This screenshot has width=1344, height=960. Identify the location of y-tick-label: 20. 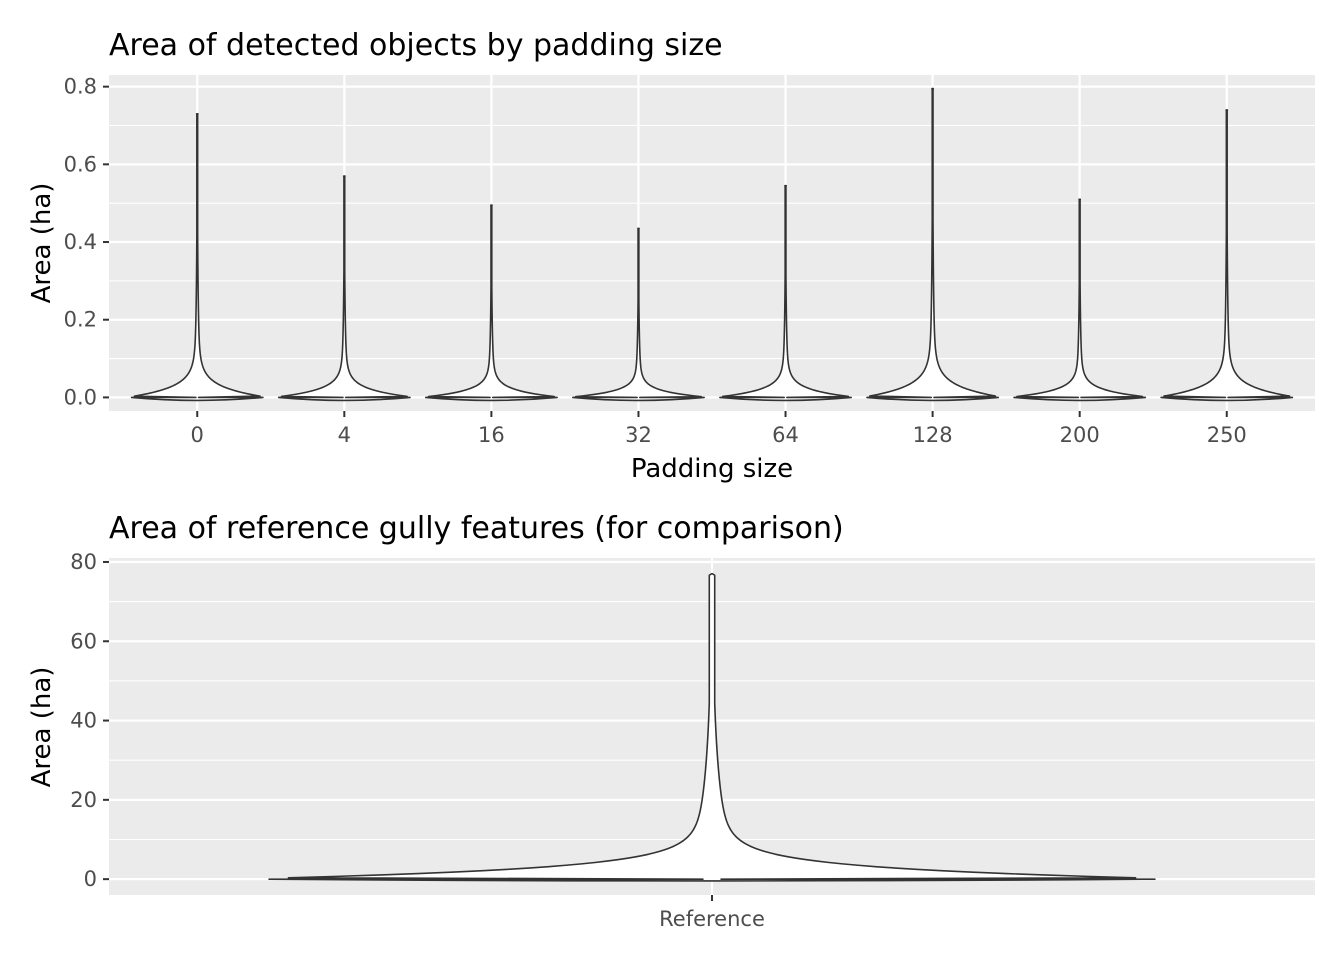
(83, 800).